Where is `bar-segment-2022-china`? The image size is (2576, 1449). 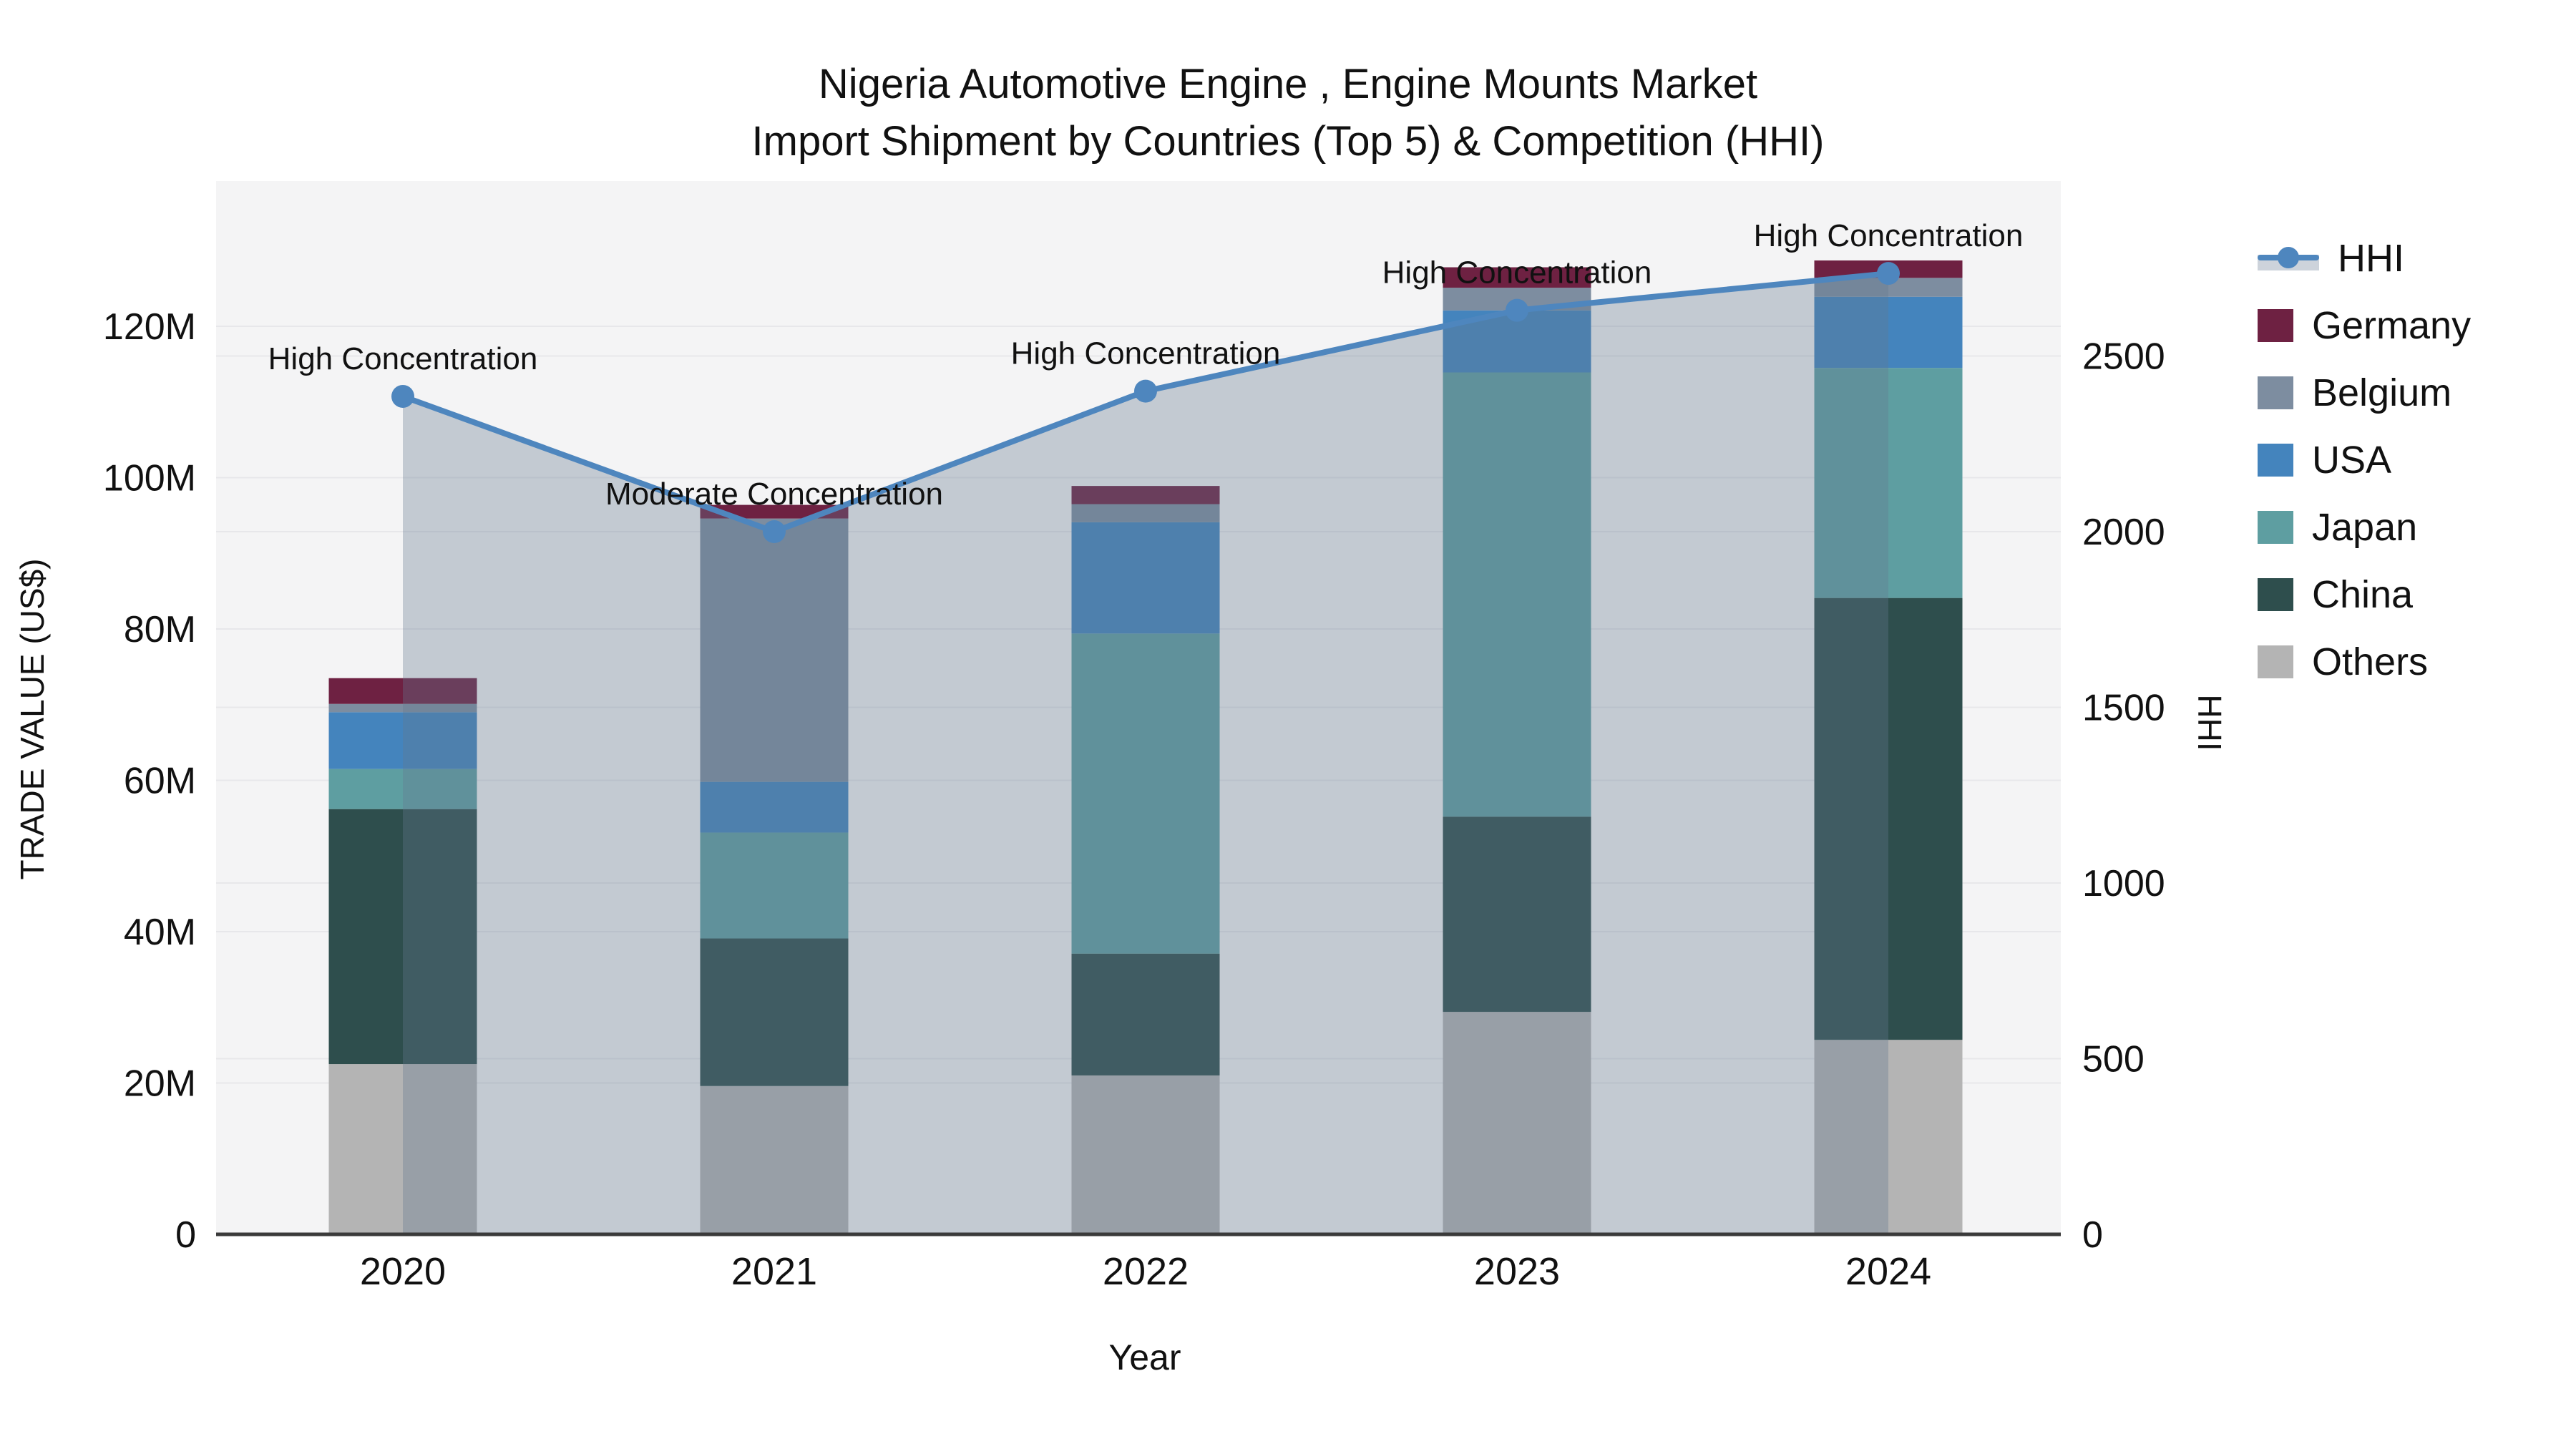 bar-segment-2022-china is located at coordinates (1145, 1014).